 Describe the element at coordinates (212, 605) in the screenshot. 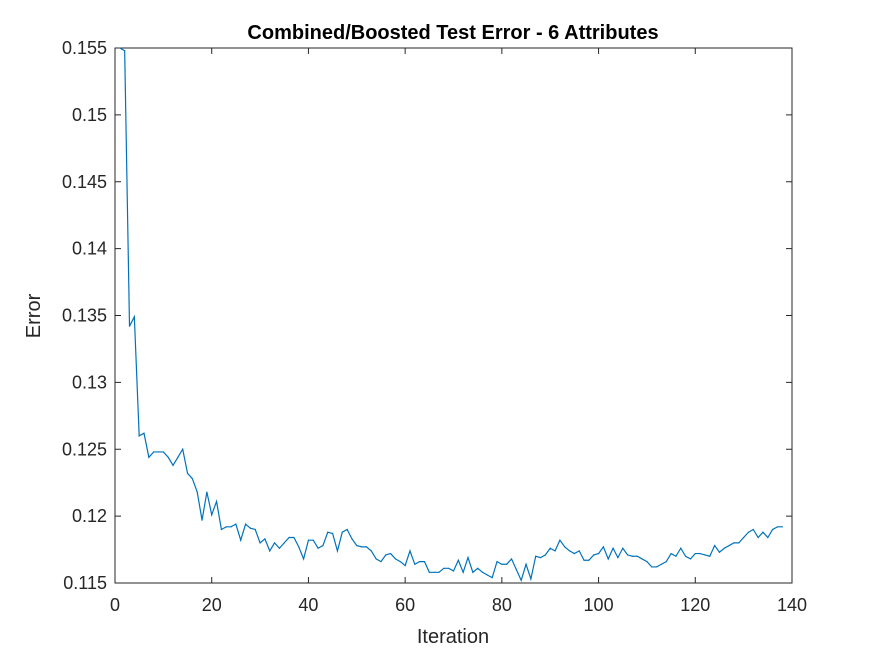

I see `x-tick-label: 20` at that location.